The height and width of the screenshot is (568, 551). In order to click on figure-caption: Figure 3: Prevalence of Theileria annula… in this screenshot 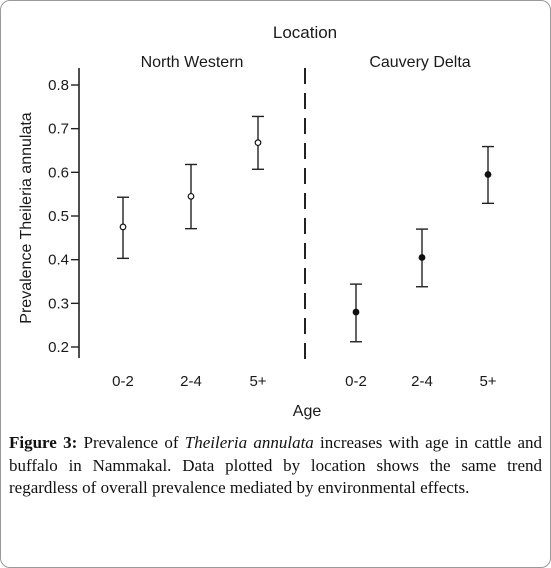, I will do `click(275, 466)`.